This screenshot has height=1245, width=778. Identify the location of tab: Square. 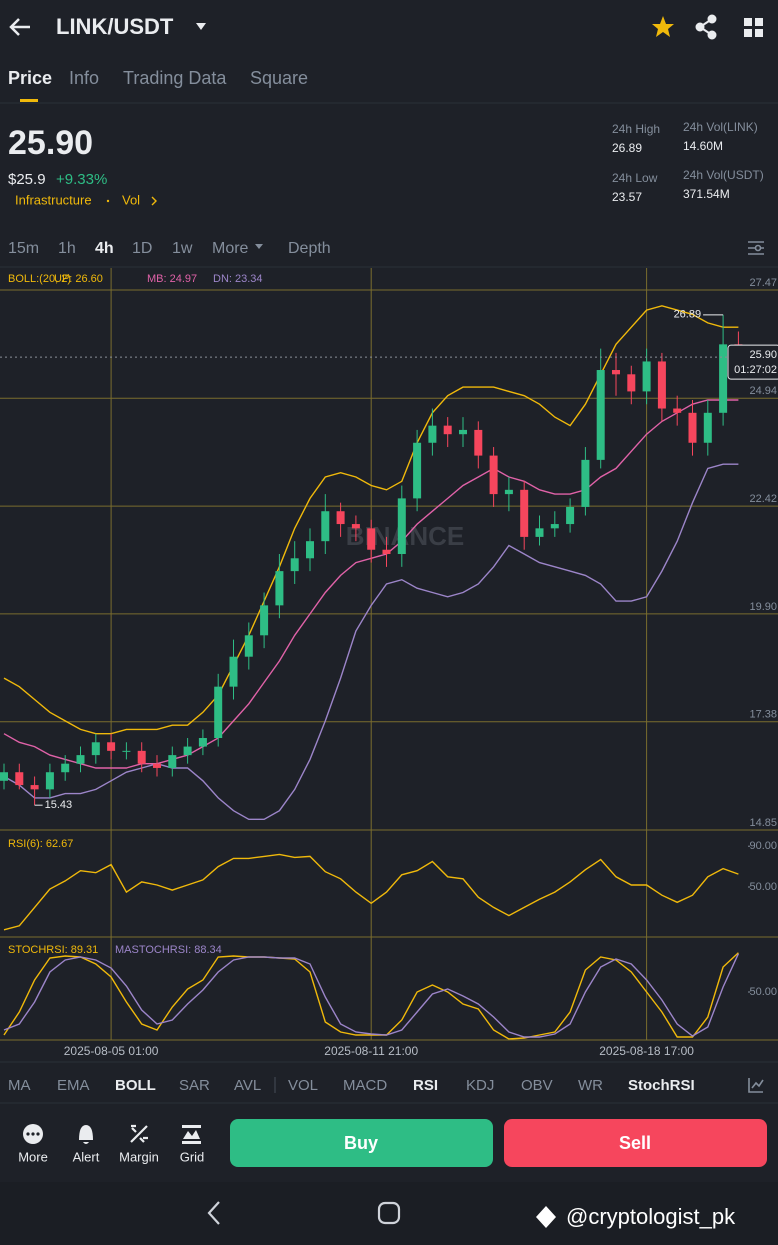
(279, 78).